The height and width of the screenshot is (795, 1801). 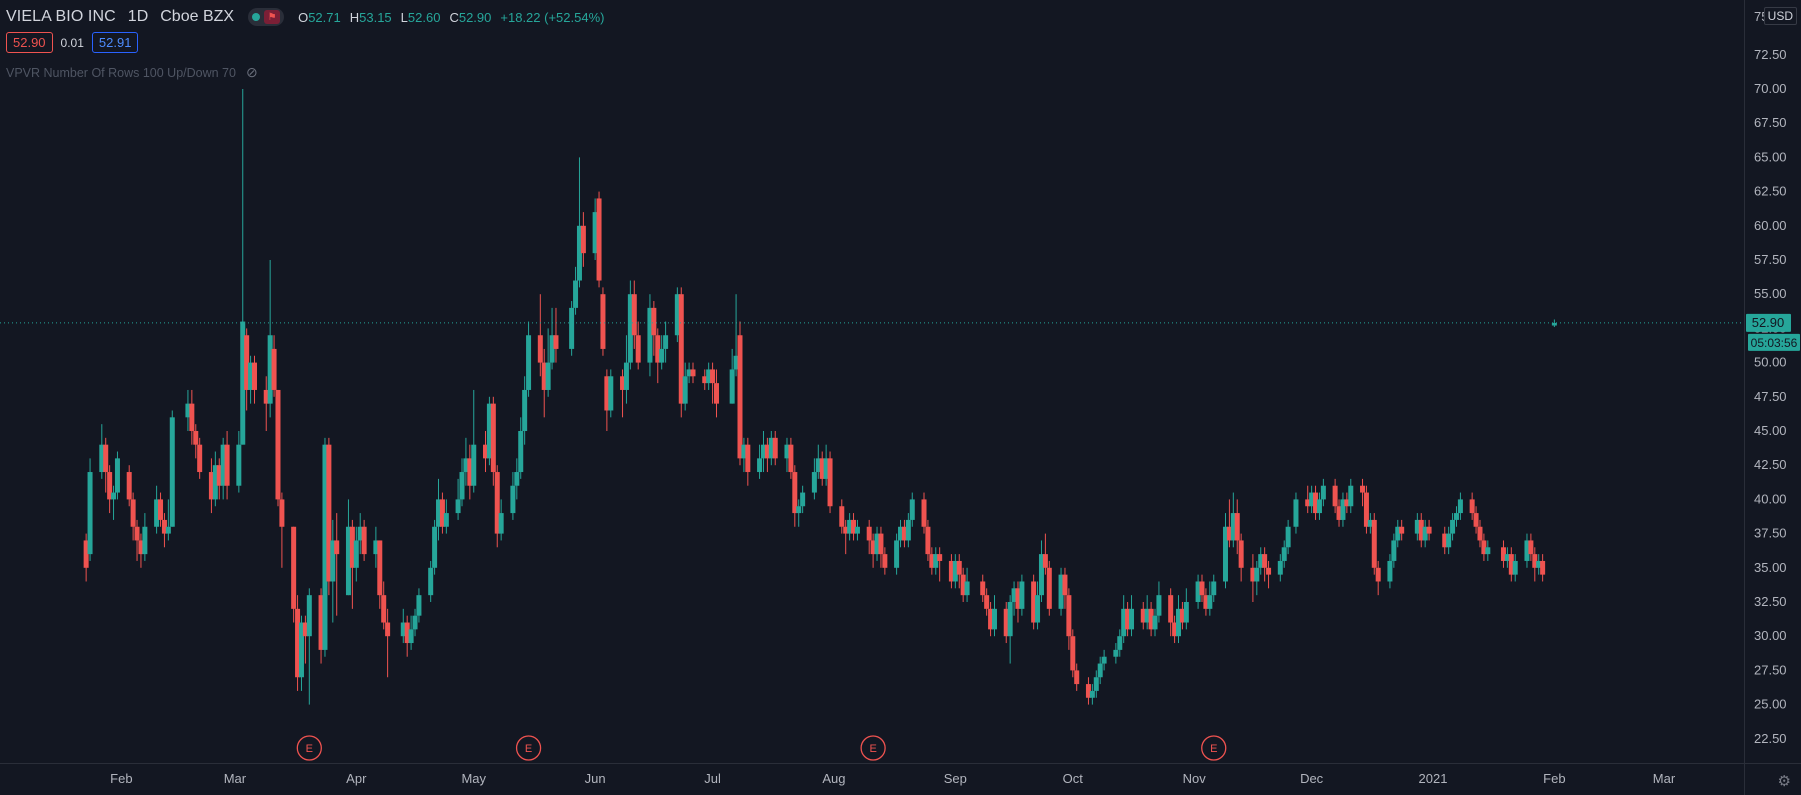 I want to click on currency-button: USD, so click(x=1780, y=16).